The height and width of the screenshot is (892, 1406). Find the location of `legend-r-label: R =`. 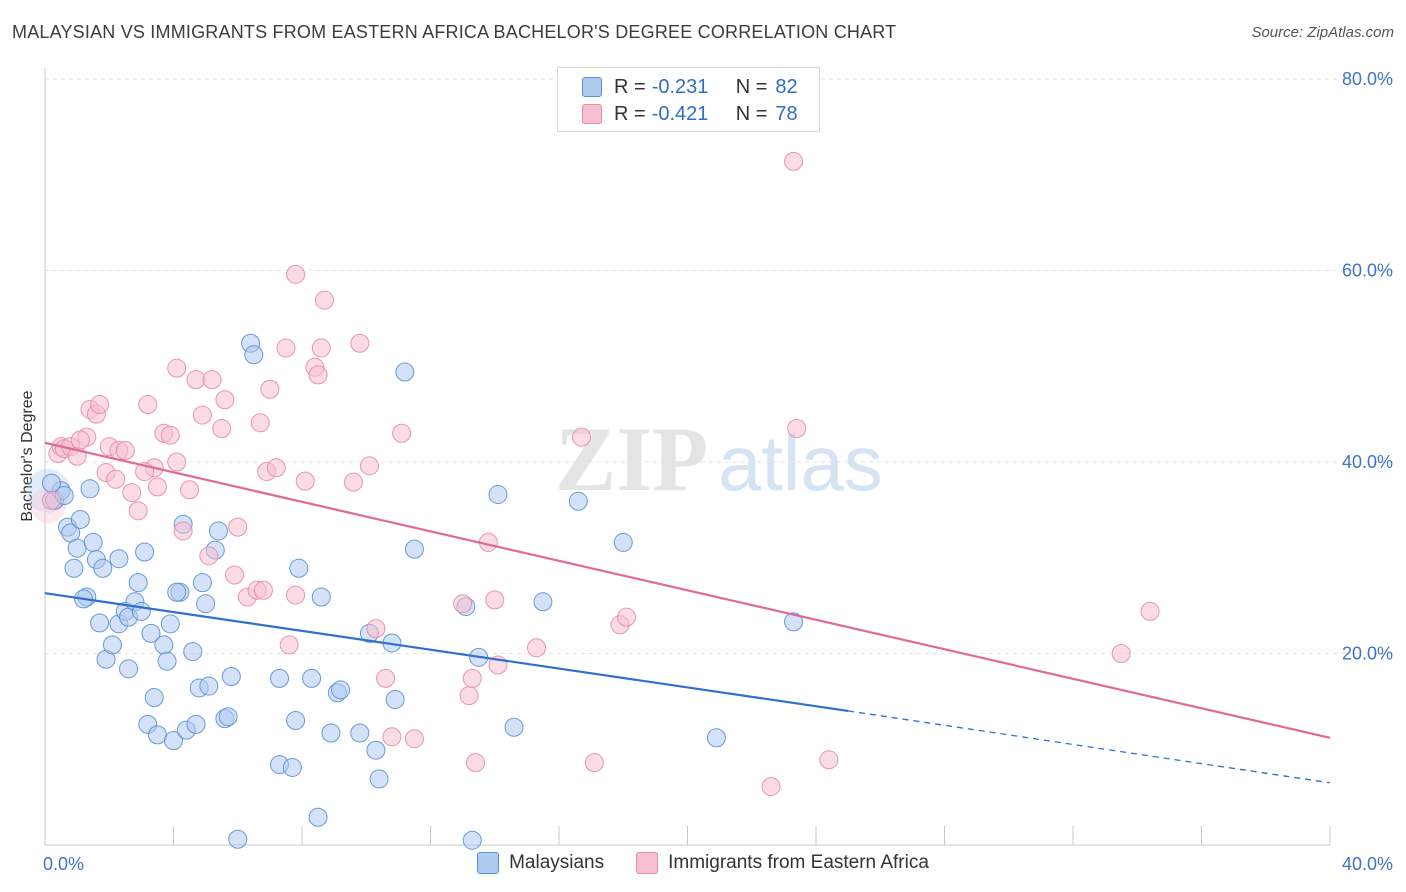

legend-r-label: R = is located at coordinates (630, 86).